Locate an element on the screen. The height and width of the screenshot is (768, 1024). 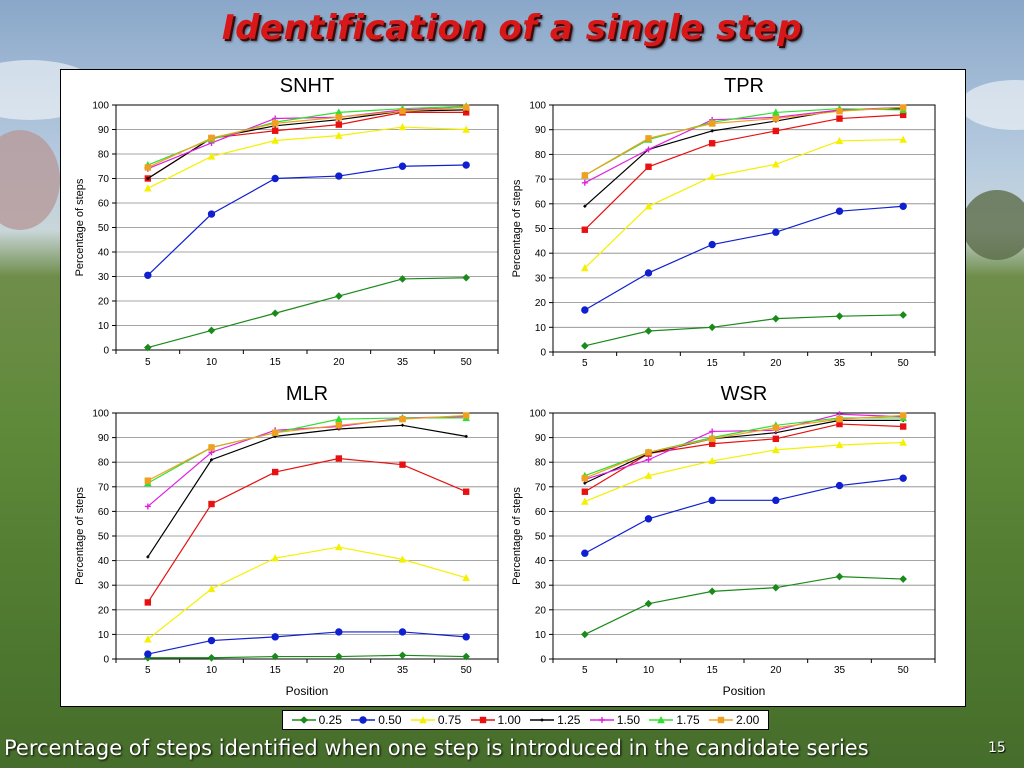
y-axis-label: Percentage of steps is located at coordinates (517, 536).